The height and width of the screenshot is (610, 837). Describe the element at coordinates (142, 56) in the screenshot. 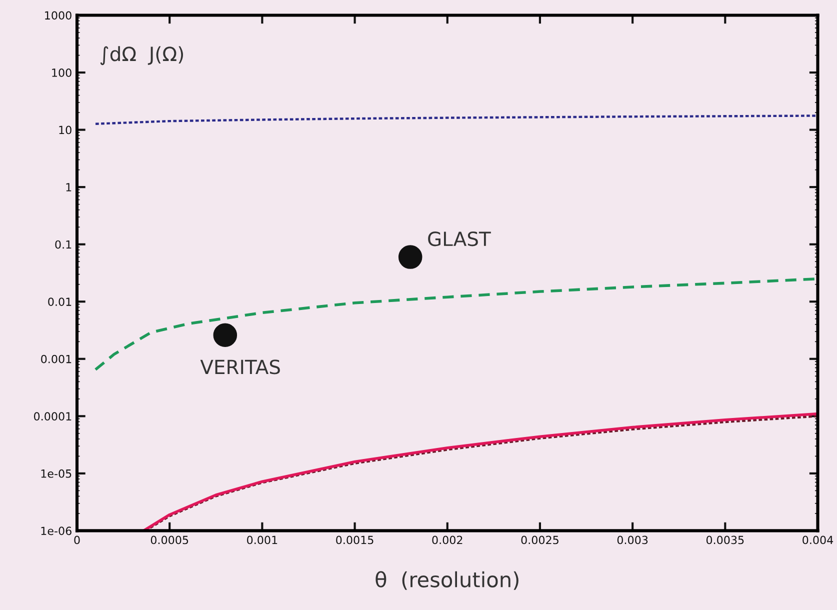

I see `annotation: ∫dΩ J(Ω)` at that location.